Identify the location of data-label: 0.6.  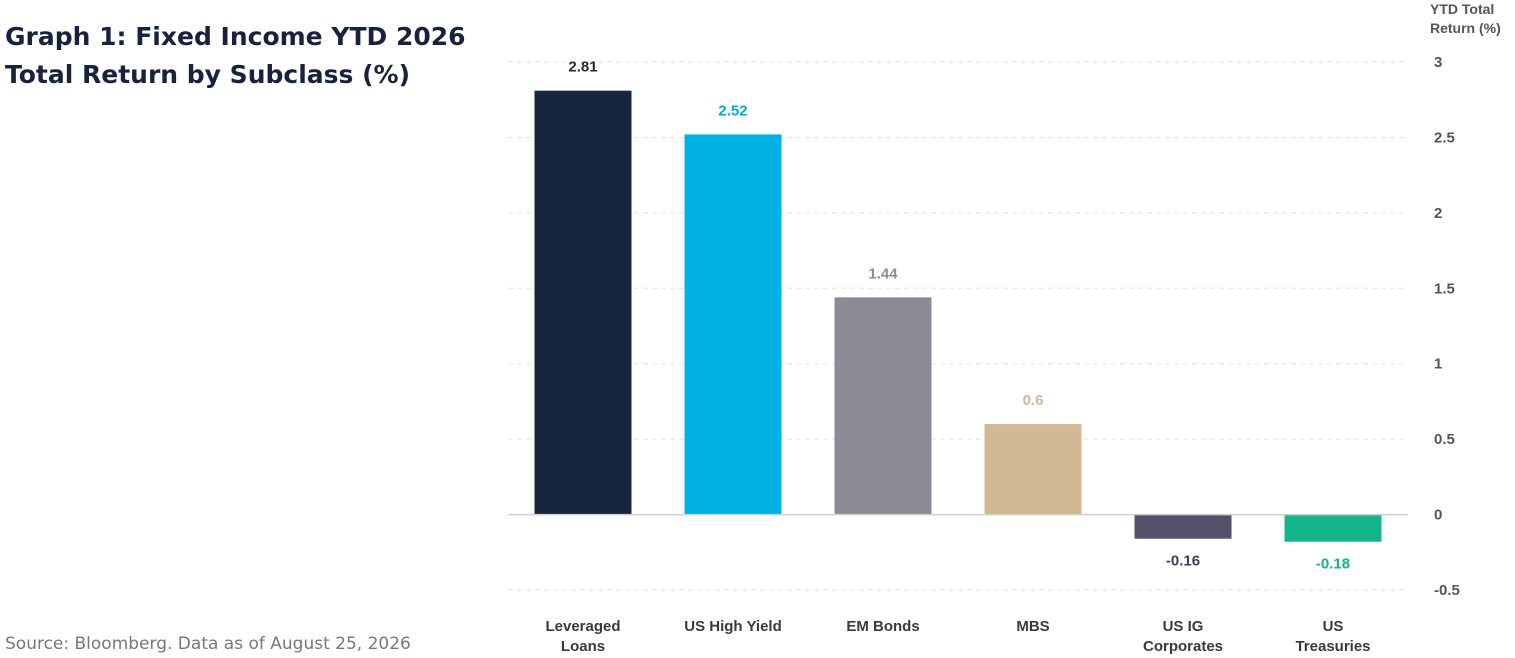
(1033, 400).